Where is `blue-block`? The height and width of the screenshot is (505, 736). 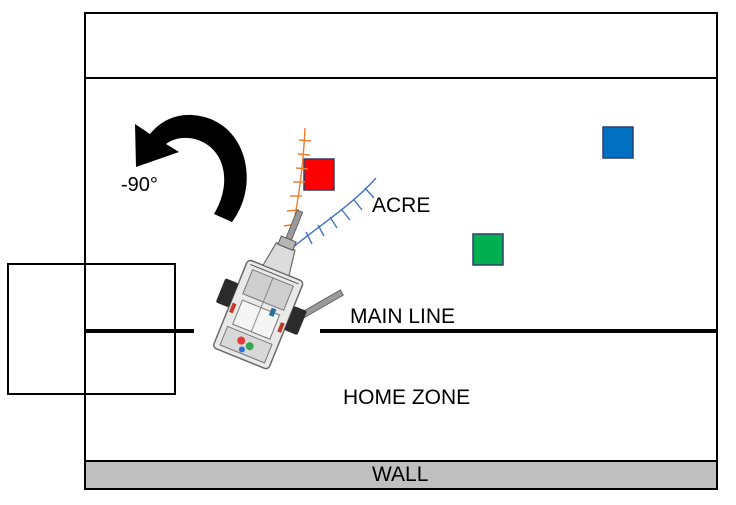
blue-block is located at coordinates (618, 142).